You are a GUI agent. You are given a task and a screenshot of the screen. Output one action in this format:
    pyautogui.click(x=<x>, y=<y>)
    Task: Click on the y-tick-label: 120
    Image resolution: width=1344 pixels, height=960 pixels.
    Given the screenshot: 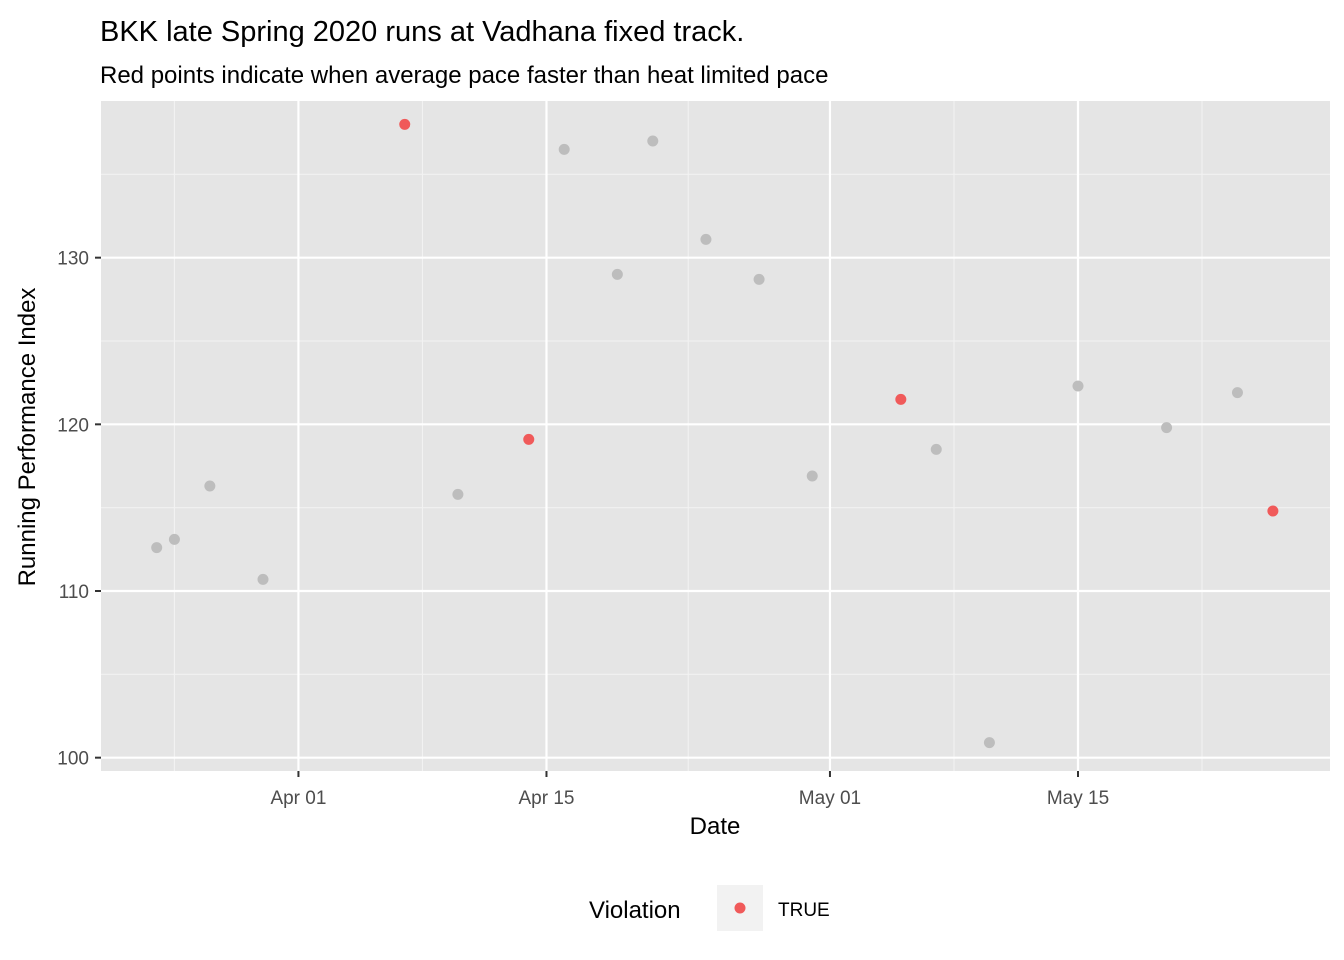 What is the action you would take?
    pyautogui.click(x=73, y=425)
    